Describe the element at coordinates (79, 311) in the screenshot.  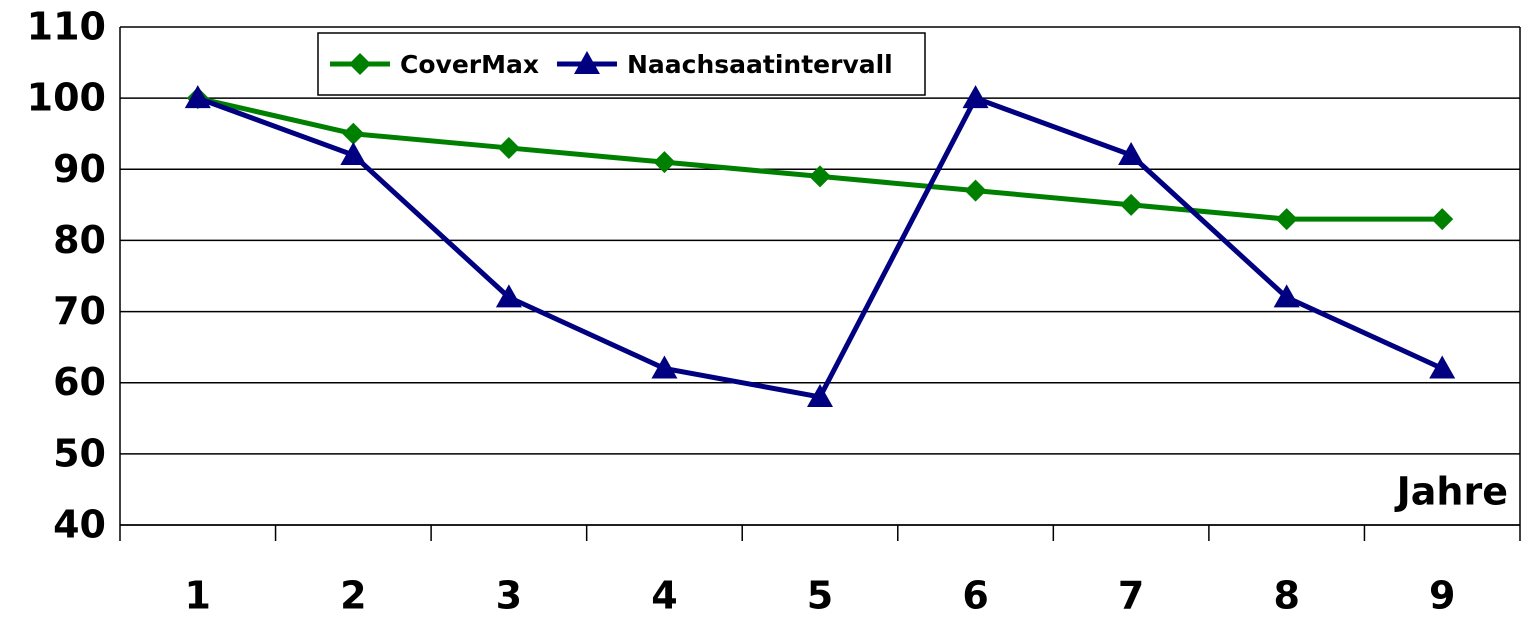
I see `y-tick-label: 70` at that location.